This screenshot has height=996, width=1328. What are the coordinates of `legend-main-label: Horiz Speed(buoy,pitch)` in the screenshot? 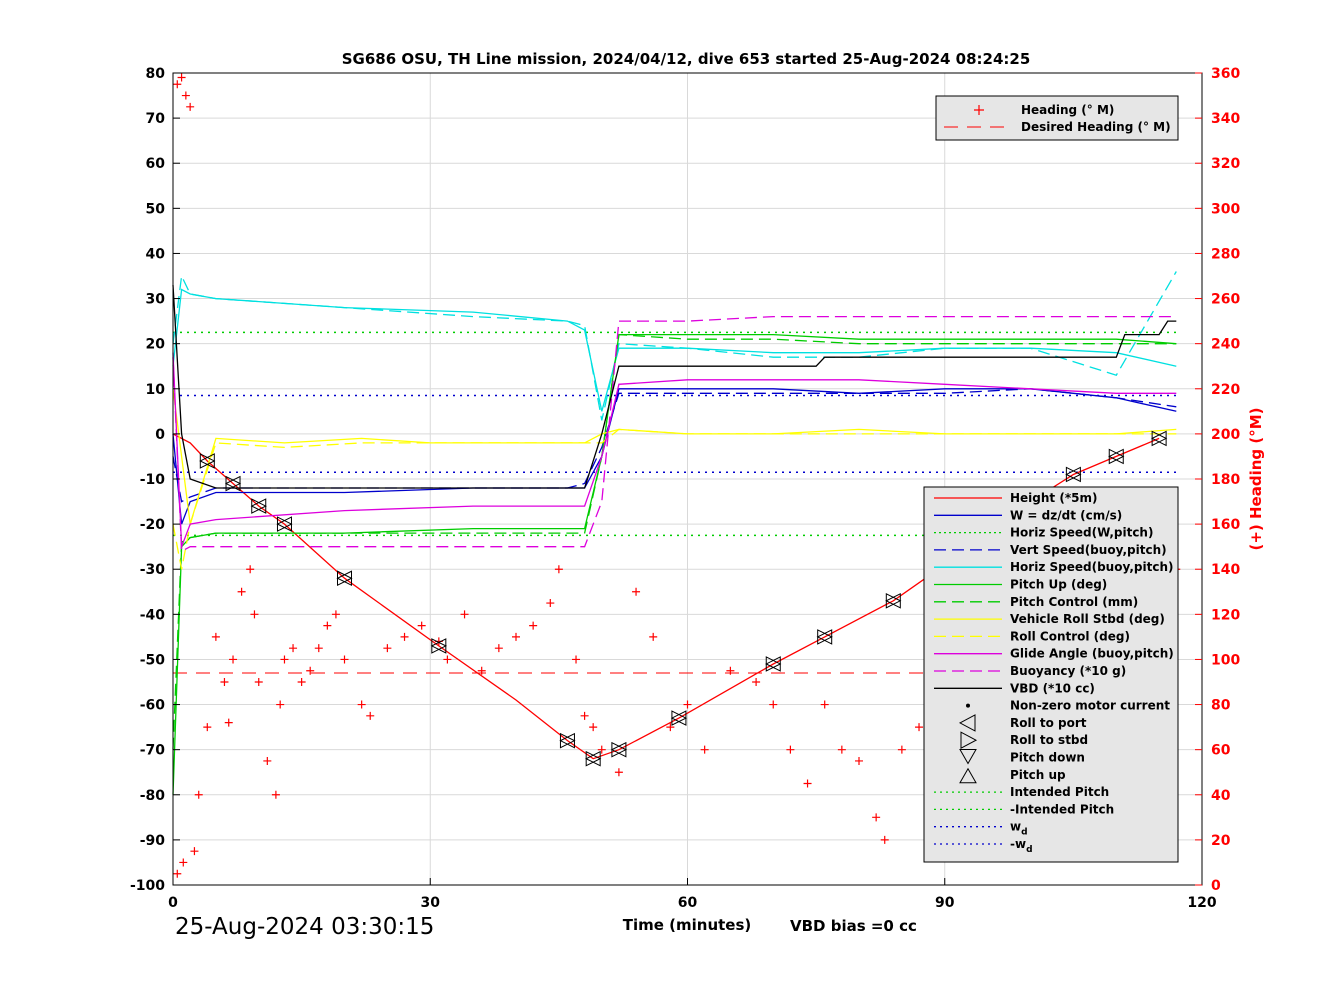 It's located at (1091, 567).